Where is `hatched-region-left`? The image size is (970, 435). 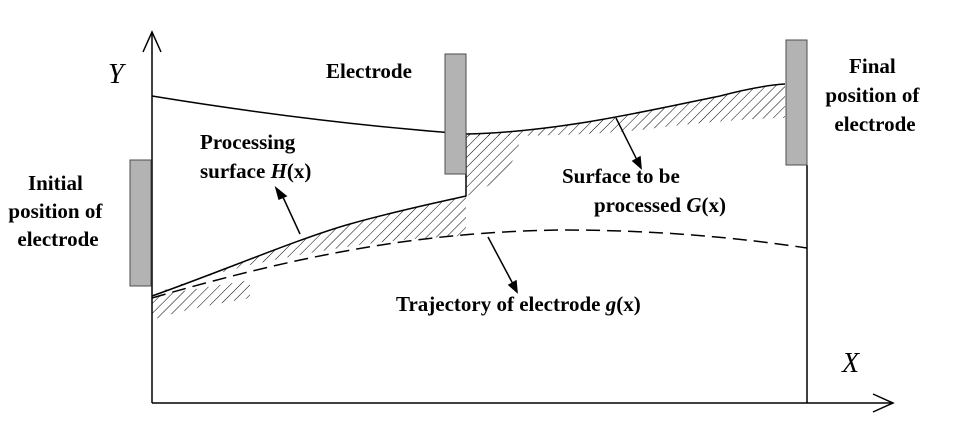 hatched-region-left is located at coordinates (309, 246).